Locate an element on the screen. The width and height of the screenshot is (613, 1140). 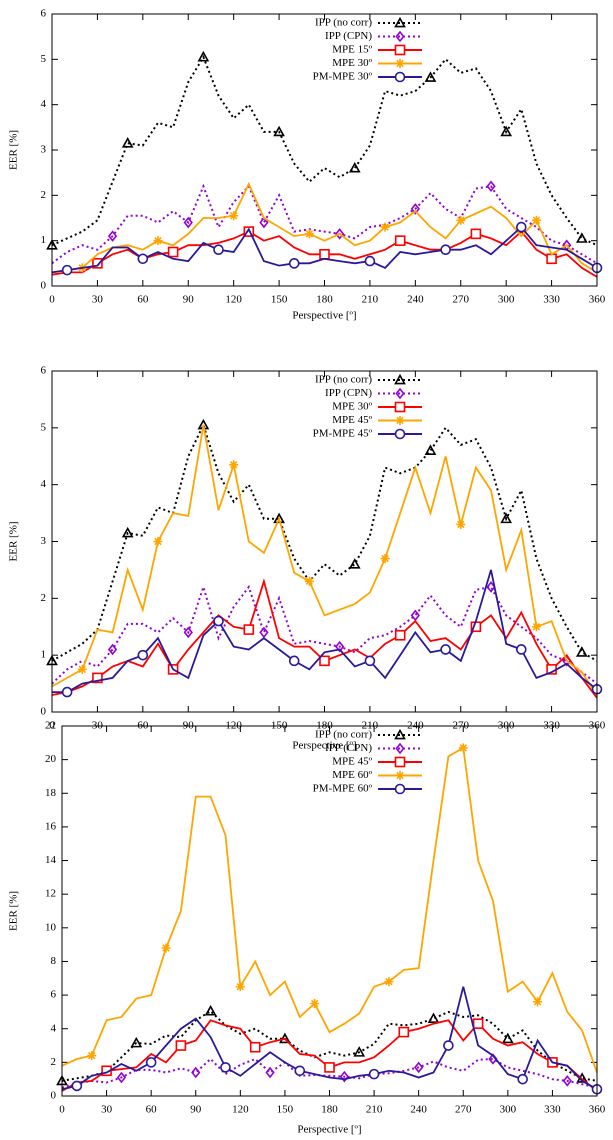
y-axis-label: EER [%] is located at coordinates (14, 541).